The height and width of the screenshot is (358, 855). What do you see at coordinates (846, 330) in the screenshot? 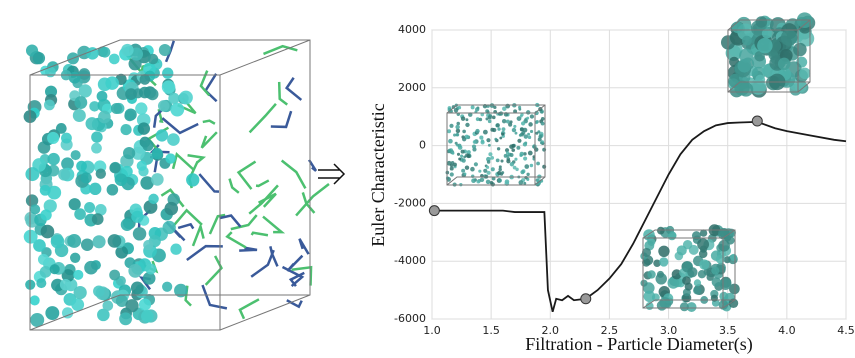
I see `x-tick-label: 4.5` at bounding box center [846, 330].